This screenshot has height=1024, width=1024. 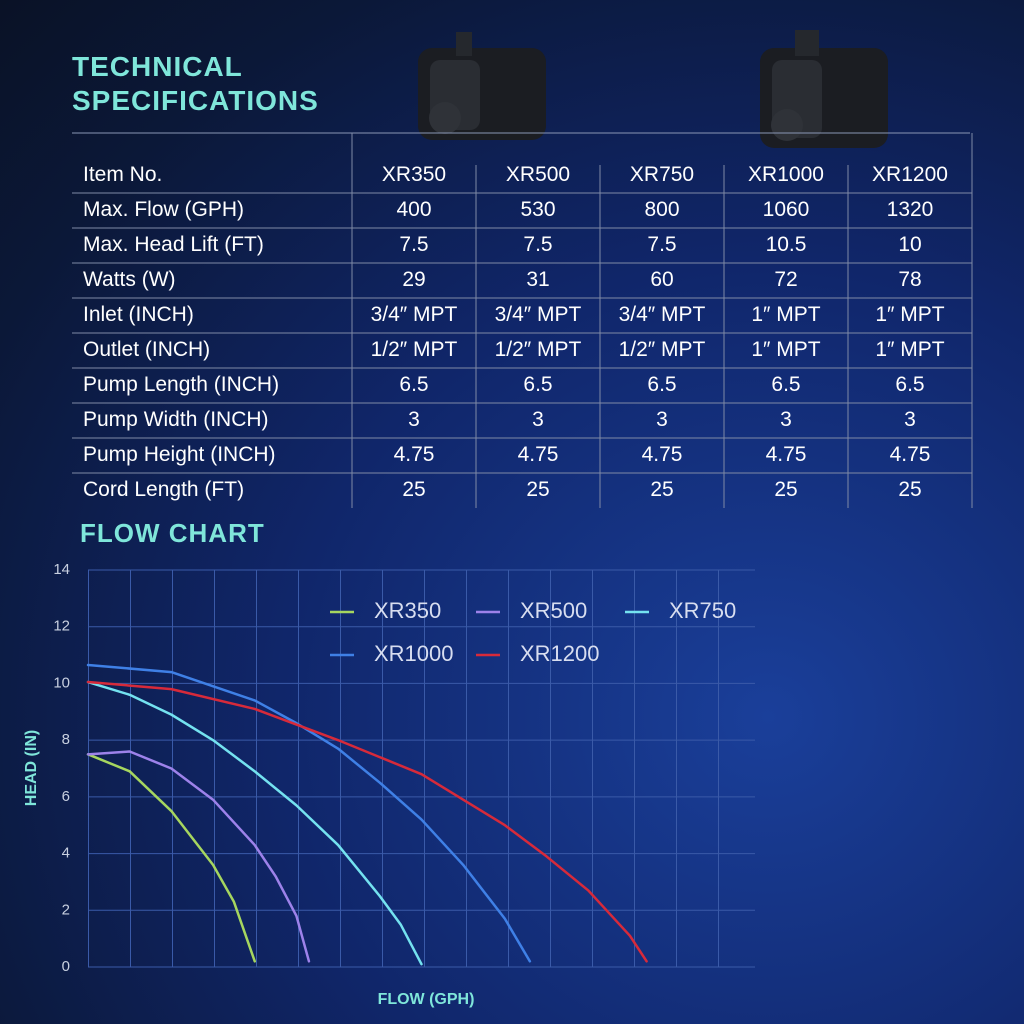 What do you see at coordinates (538, 174) in the screenshot?
I see `cell: XR500` at bounding box center [538, 174].